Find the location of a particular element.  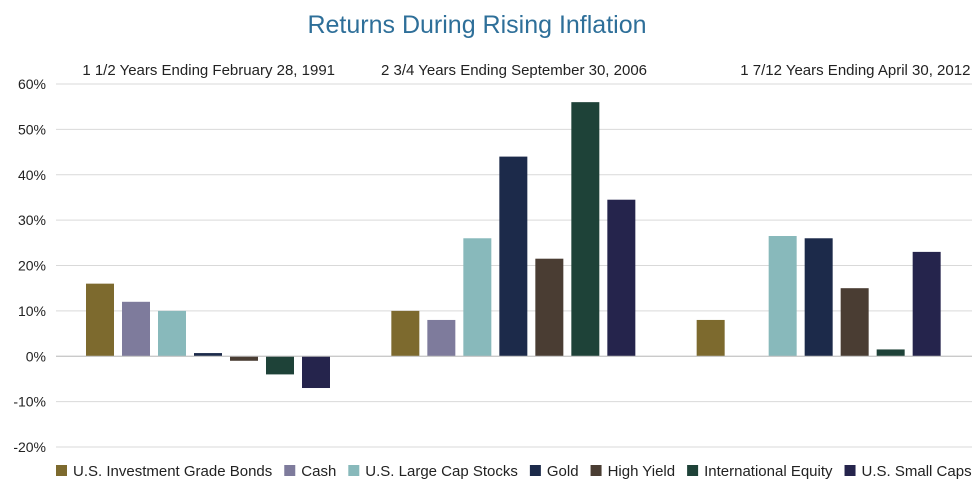

legend-label: High Yield is located at coordinates (642, 471).